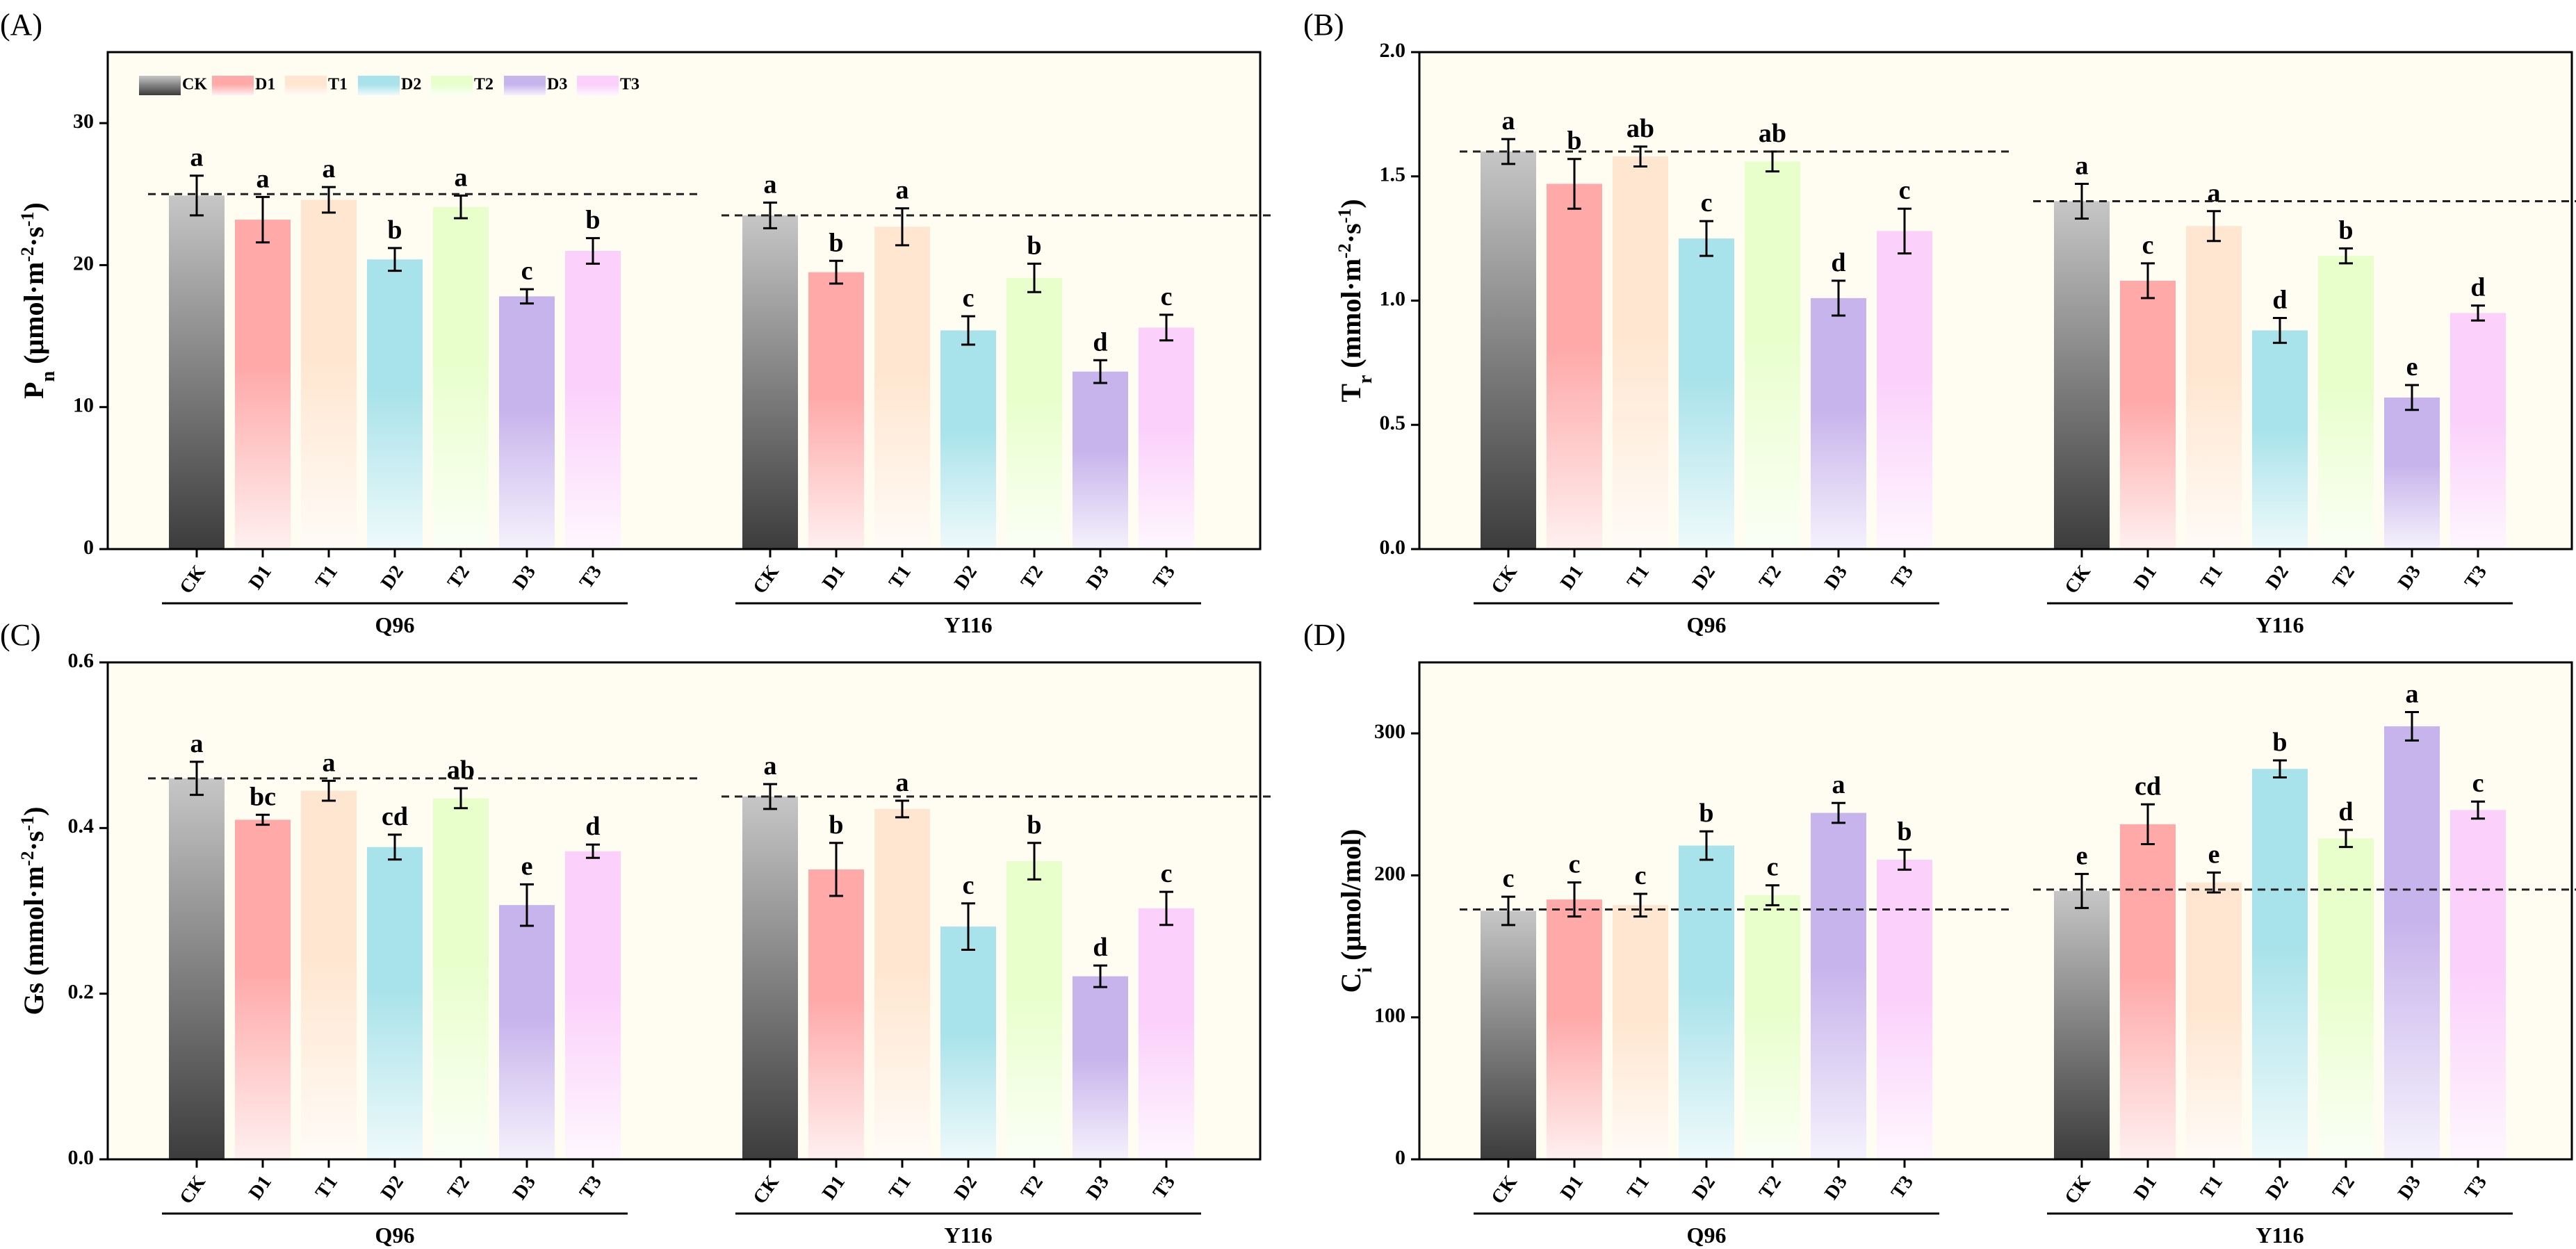 The width and height of the screenshot is (2576, 1249). What do you see at coordinates (1904, 1009) in the screenshot?
I see `bar-q96-t3` at bounding box center [1904, 1009].